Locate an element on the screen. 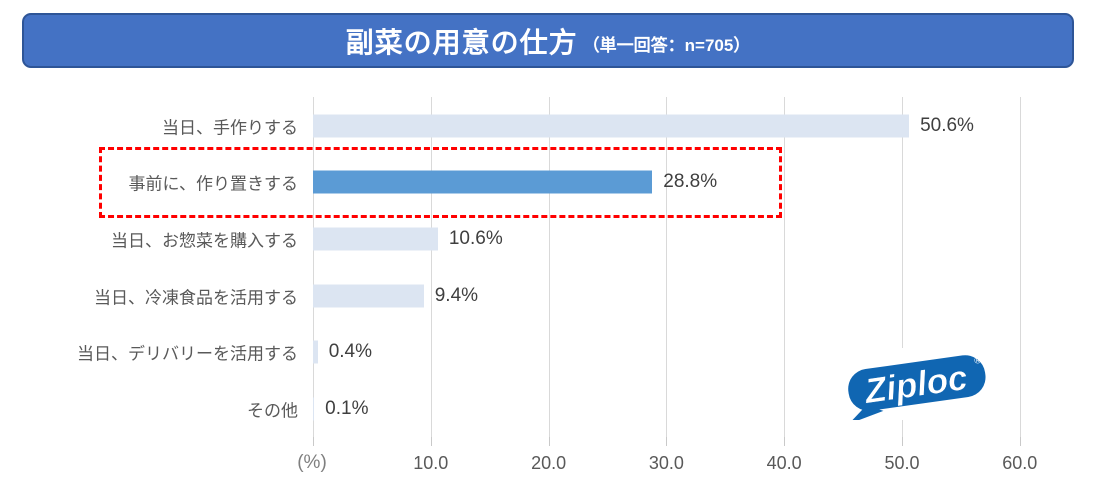 The image size is (1102, 504). chart-title-banner: 副菜の用意の仕方 （単一回答：n=705） is located at coordinates (548, 40).